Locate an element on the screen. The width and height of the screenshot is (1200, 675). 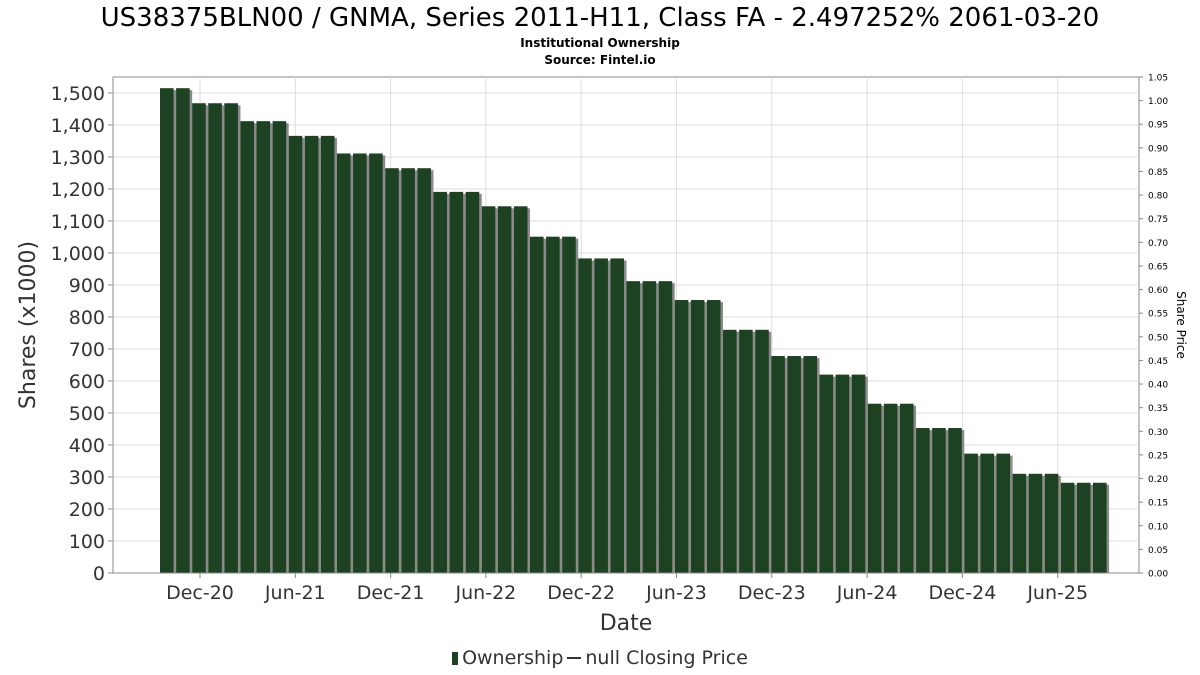
y2-tick-label: 0.30 is located at coordinates (1158, 433).